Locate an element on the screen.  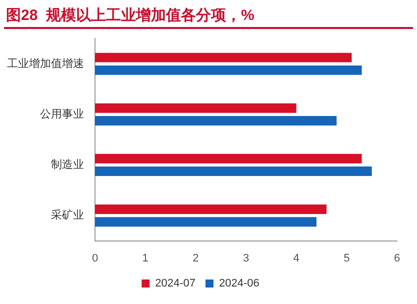
x-tick-label: 3 is located at coordinates (246, 258).